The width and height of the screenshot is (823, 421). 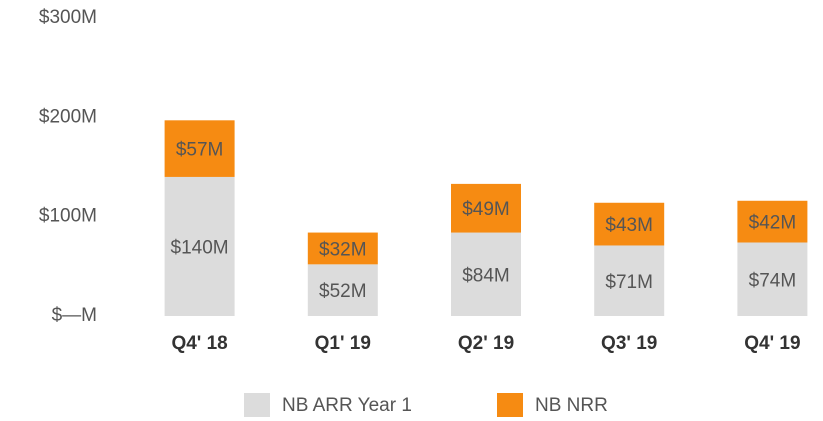 What do you see at coordinates (772, 343) in the screenshot?
I see `x-tick-label: Q4' 19` at bounding box center [772, 343].